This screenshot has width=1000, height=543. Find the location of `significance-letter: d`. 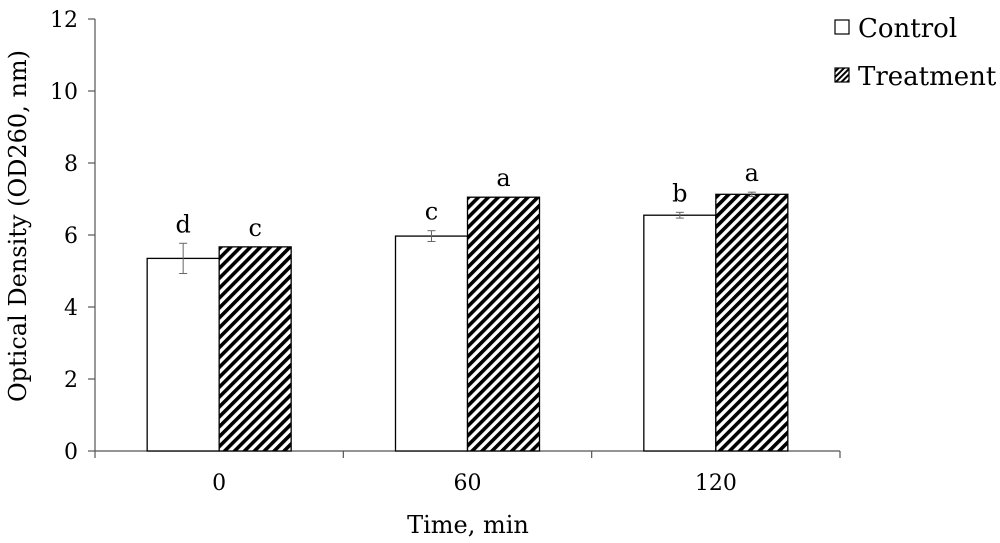

significance-letter: d is located at coordinates (182, 224).